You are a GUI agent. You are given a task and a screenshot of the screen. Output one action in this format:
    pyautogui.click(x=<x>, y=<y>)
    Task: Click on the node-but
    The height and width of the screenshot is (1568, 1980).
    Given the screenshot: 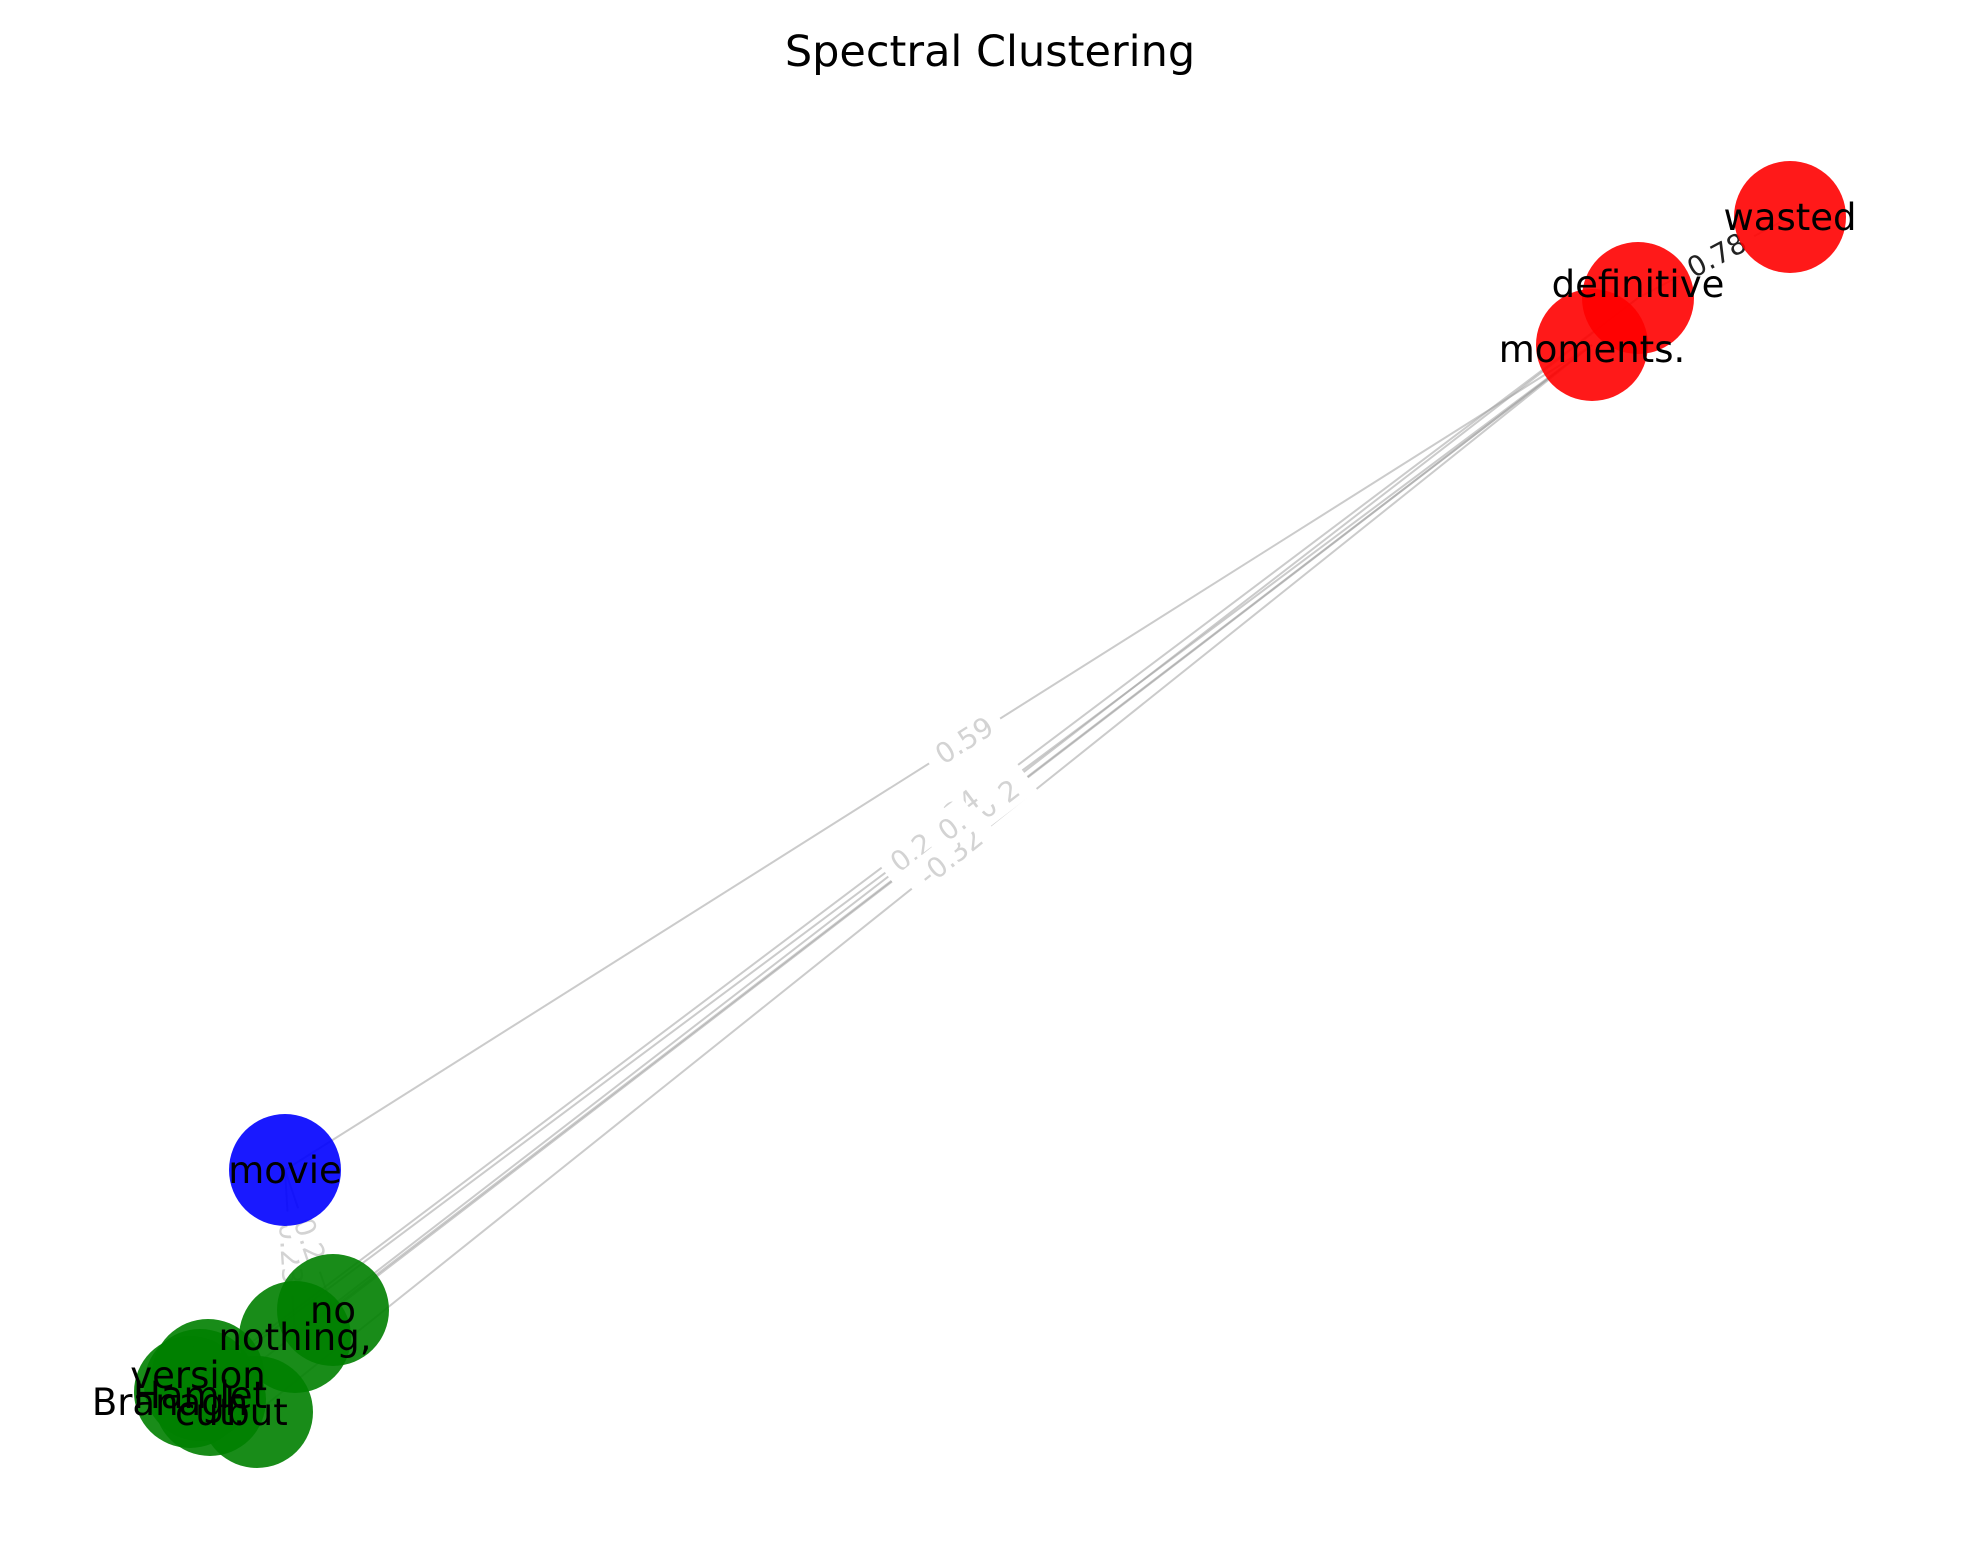 What is the action you would take?
    pyautogui.click(x=257, y=1412)
    